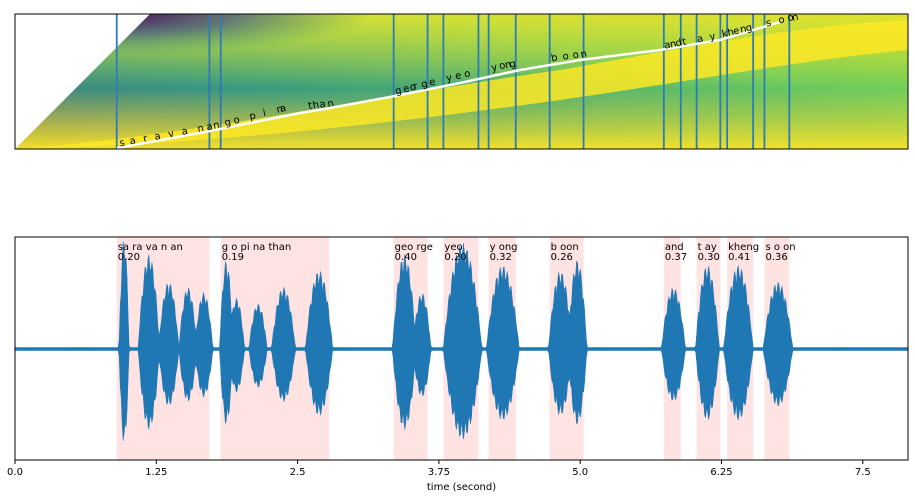 The image size is (915, 498). I want to click on word-label-7: t ay, so click(707, 247).